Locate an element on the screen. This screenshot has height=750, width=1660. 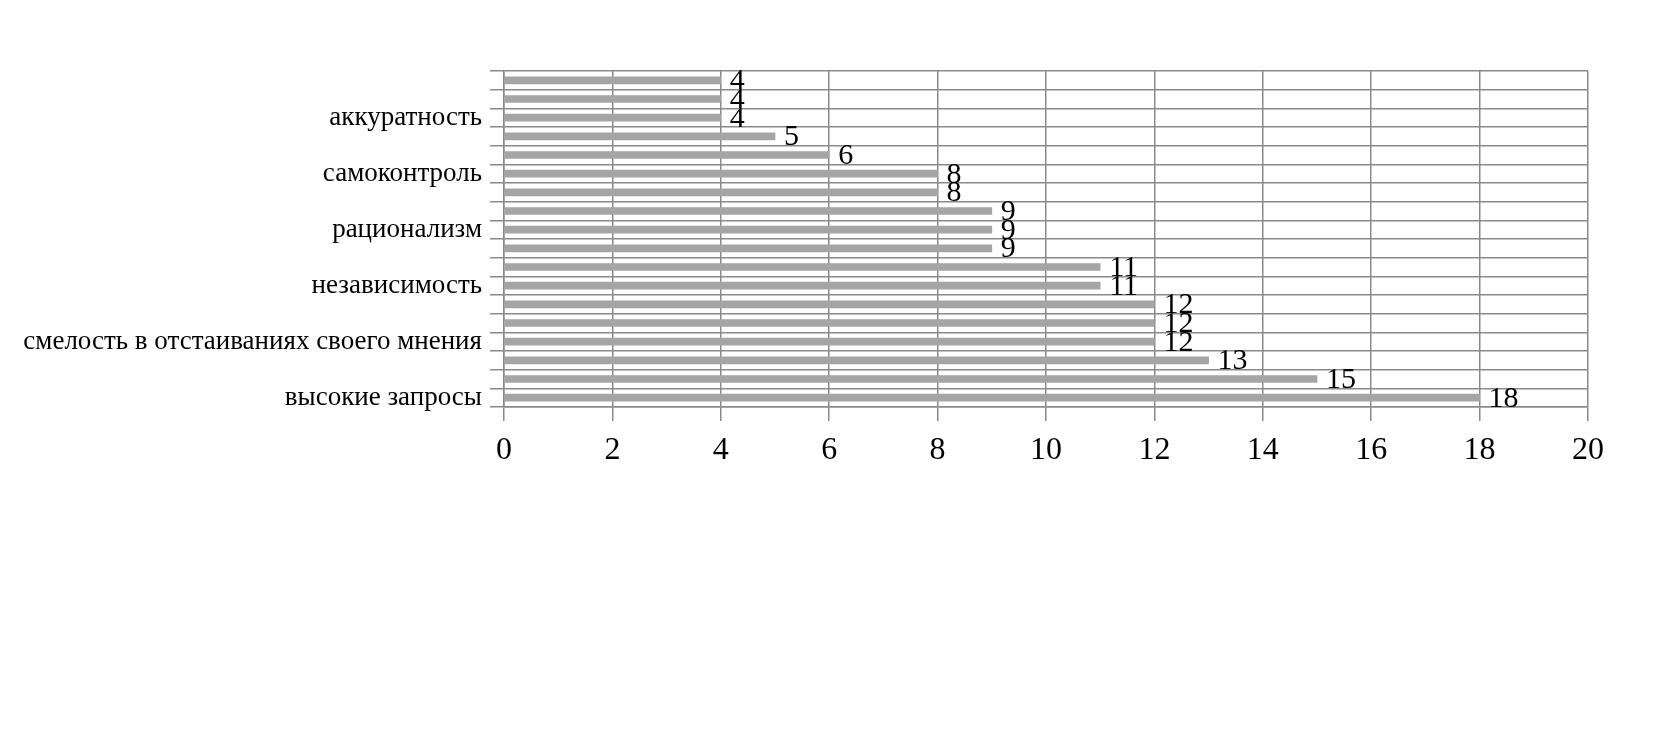
y-tick-label: высокие запросы is located at coordinates (383, 395).